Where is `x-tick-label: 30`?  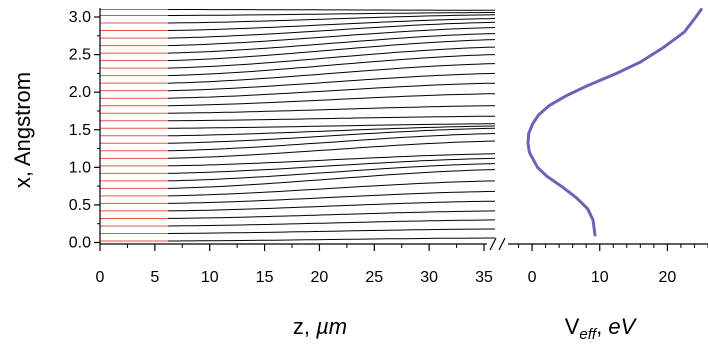
x-tick-label: 30 is located at coordinates (429, 277).